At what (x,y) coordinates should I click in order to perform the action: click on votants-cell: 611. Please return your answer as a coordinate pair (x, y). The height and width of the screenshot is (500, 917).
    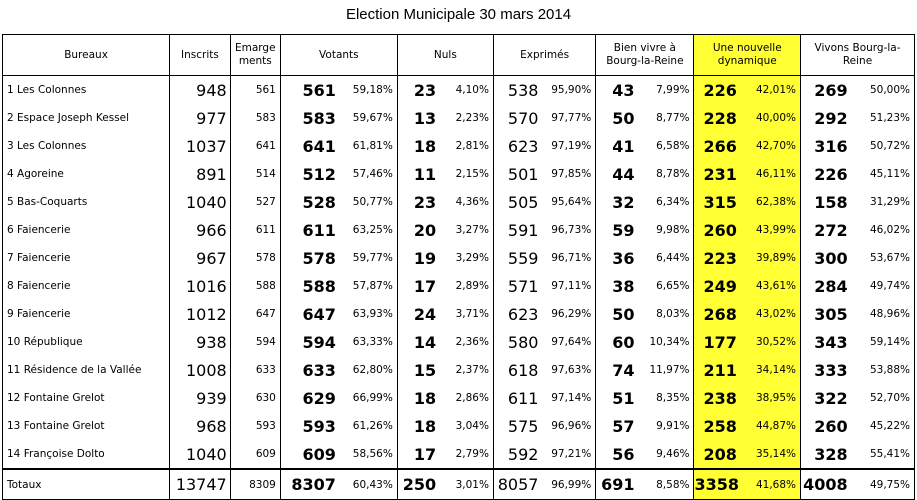
    Looking at the image, I should click on (309, 230).